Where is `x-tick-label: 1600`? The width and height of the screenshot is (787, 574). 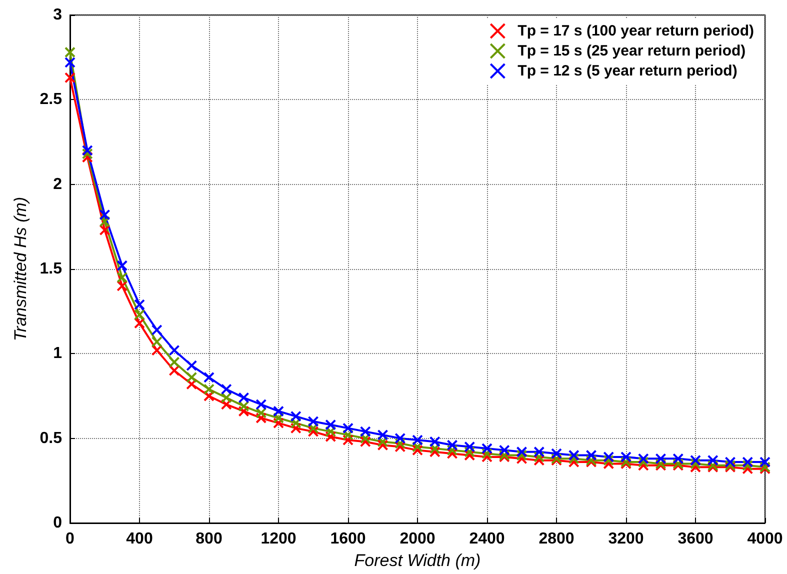
x-tick-label: 1600 is located at coordinates (348, 539).